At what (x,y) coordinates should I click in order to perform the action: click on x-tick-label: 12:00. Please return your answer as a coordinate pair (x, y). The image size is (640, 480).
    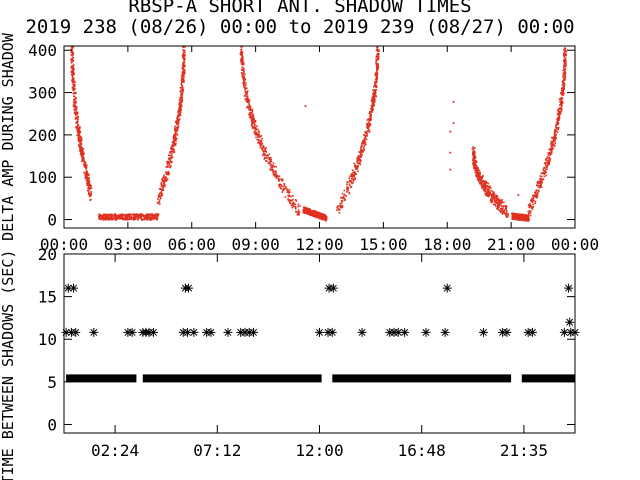
    Looking at the image, I should click on (319, 244).